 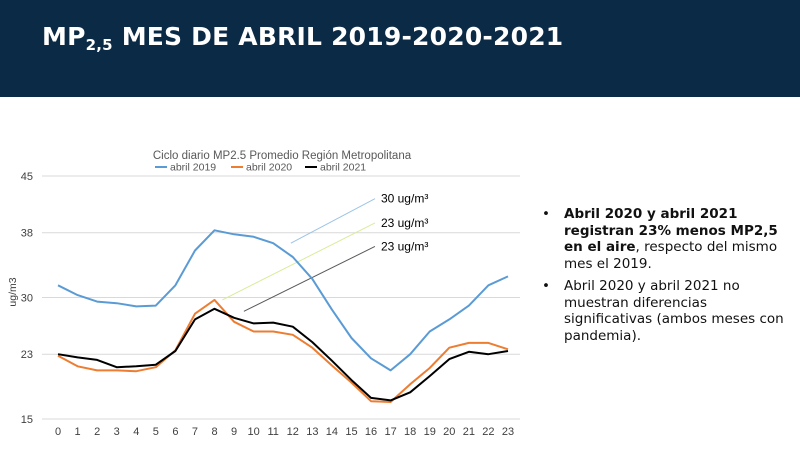 I want to click on x-tick-label: 5, so click(x=156, y=432).